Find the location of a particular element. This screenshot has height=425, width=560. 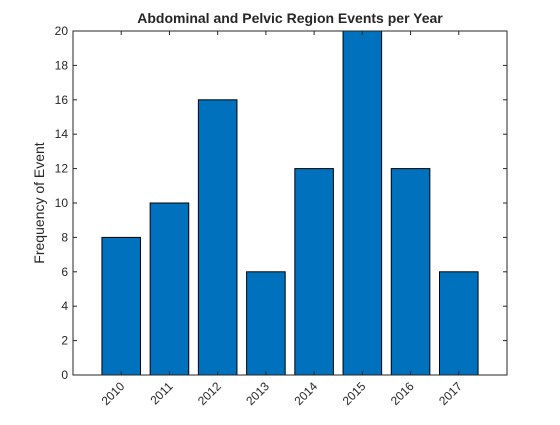

bar-2017 is located at coordinates (458, 323).